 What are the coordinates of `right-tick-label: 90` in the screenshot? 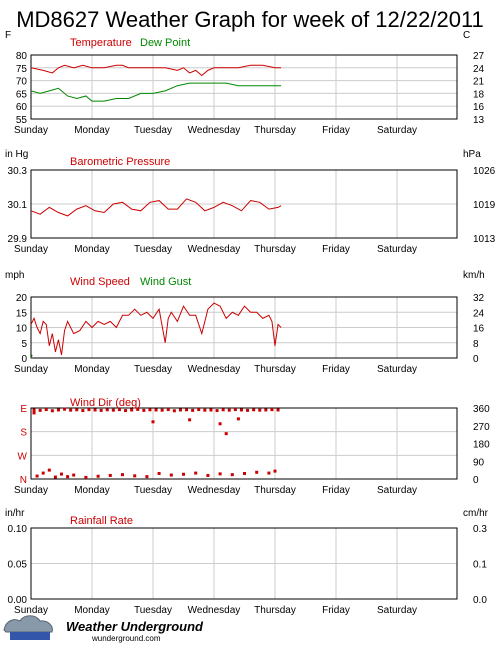 It's located at (479, 462).